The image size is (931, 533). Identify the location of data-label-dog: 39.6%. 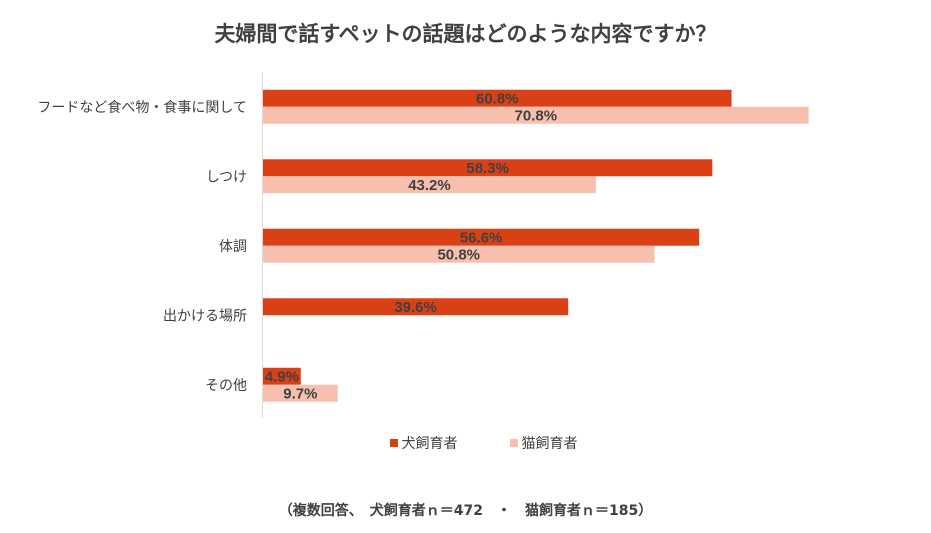
(415, 307).